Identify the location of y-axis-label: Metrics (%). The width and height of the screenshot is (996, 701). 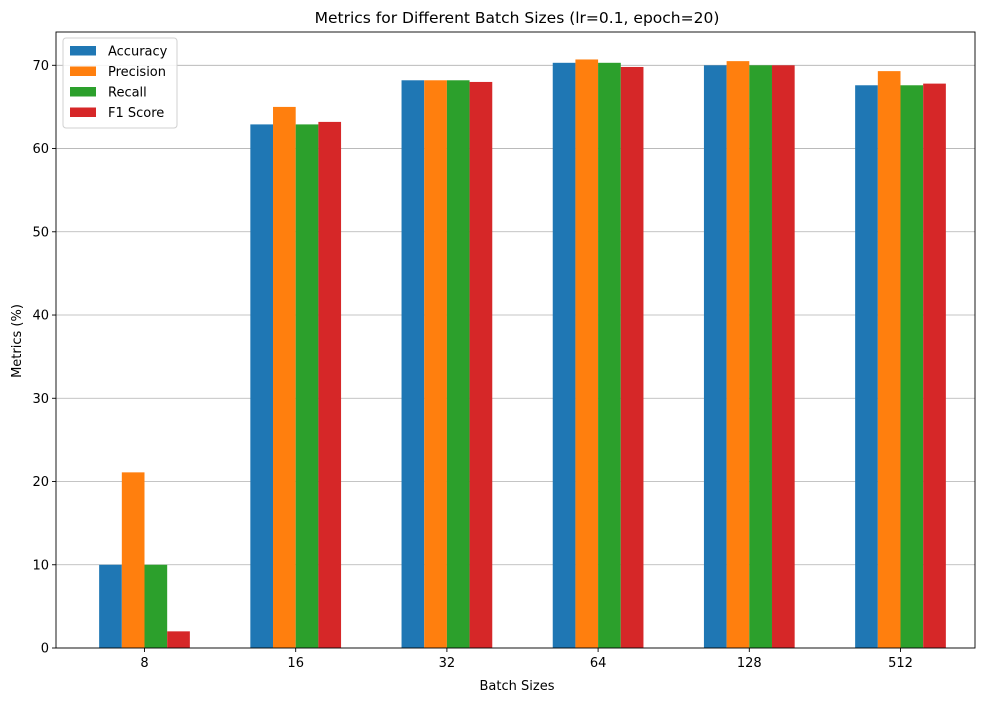
(17, 341).